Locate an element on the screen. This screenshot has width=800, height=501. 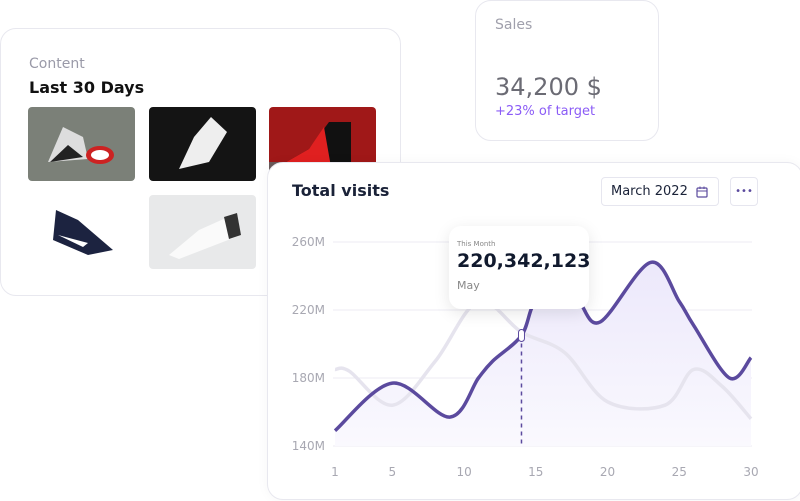
y-tick-label: 260M is located at coordinates (308, 242).